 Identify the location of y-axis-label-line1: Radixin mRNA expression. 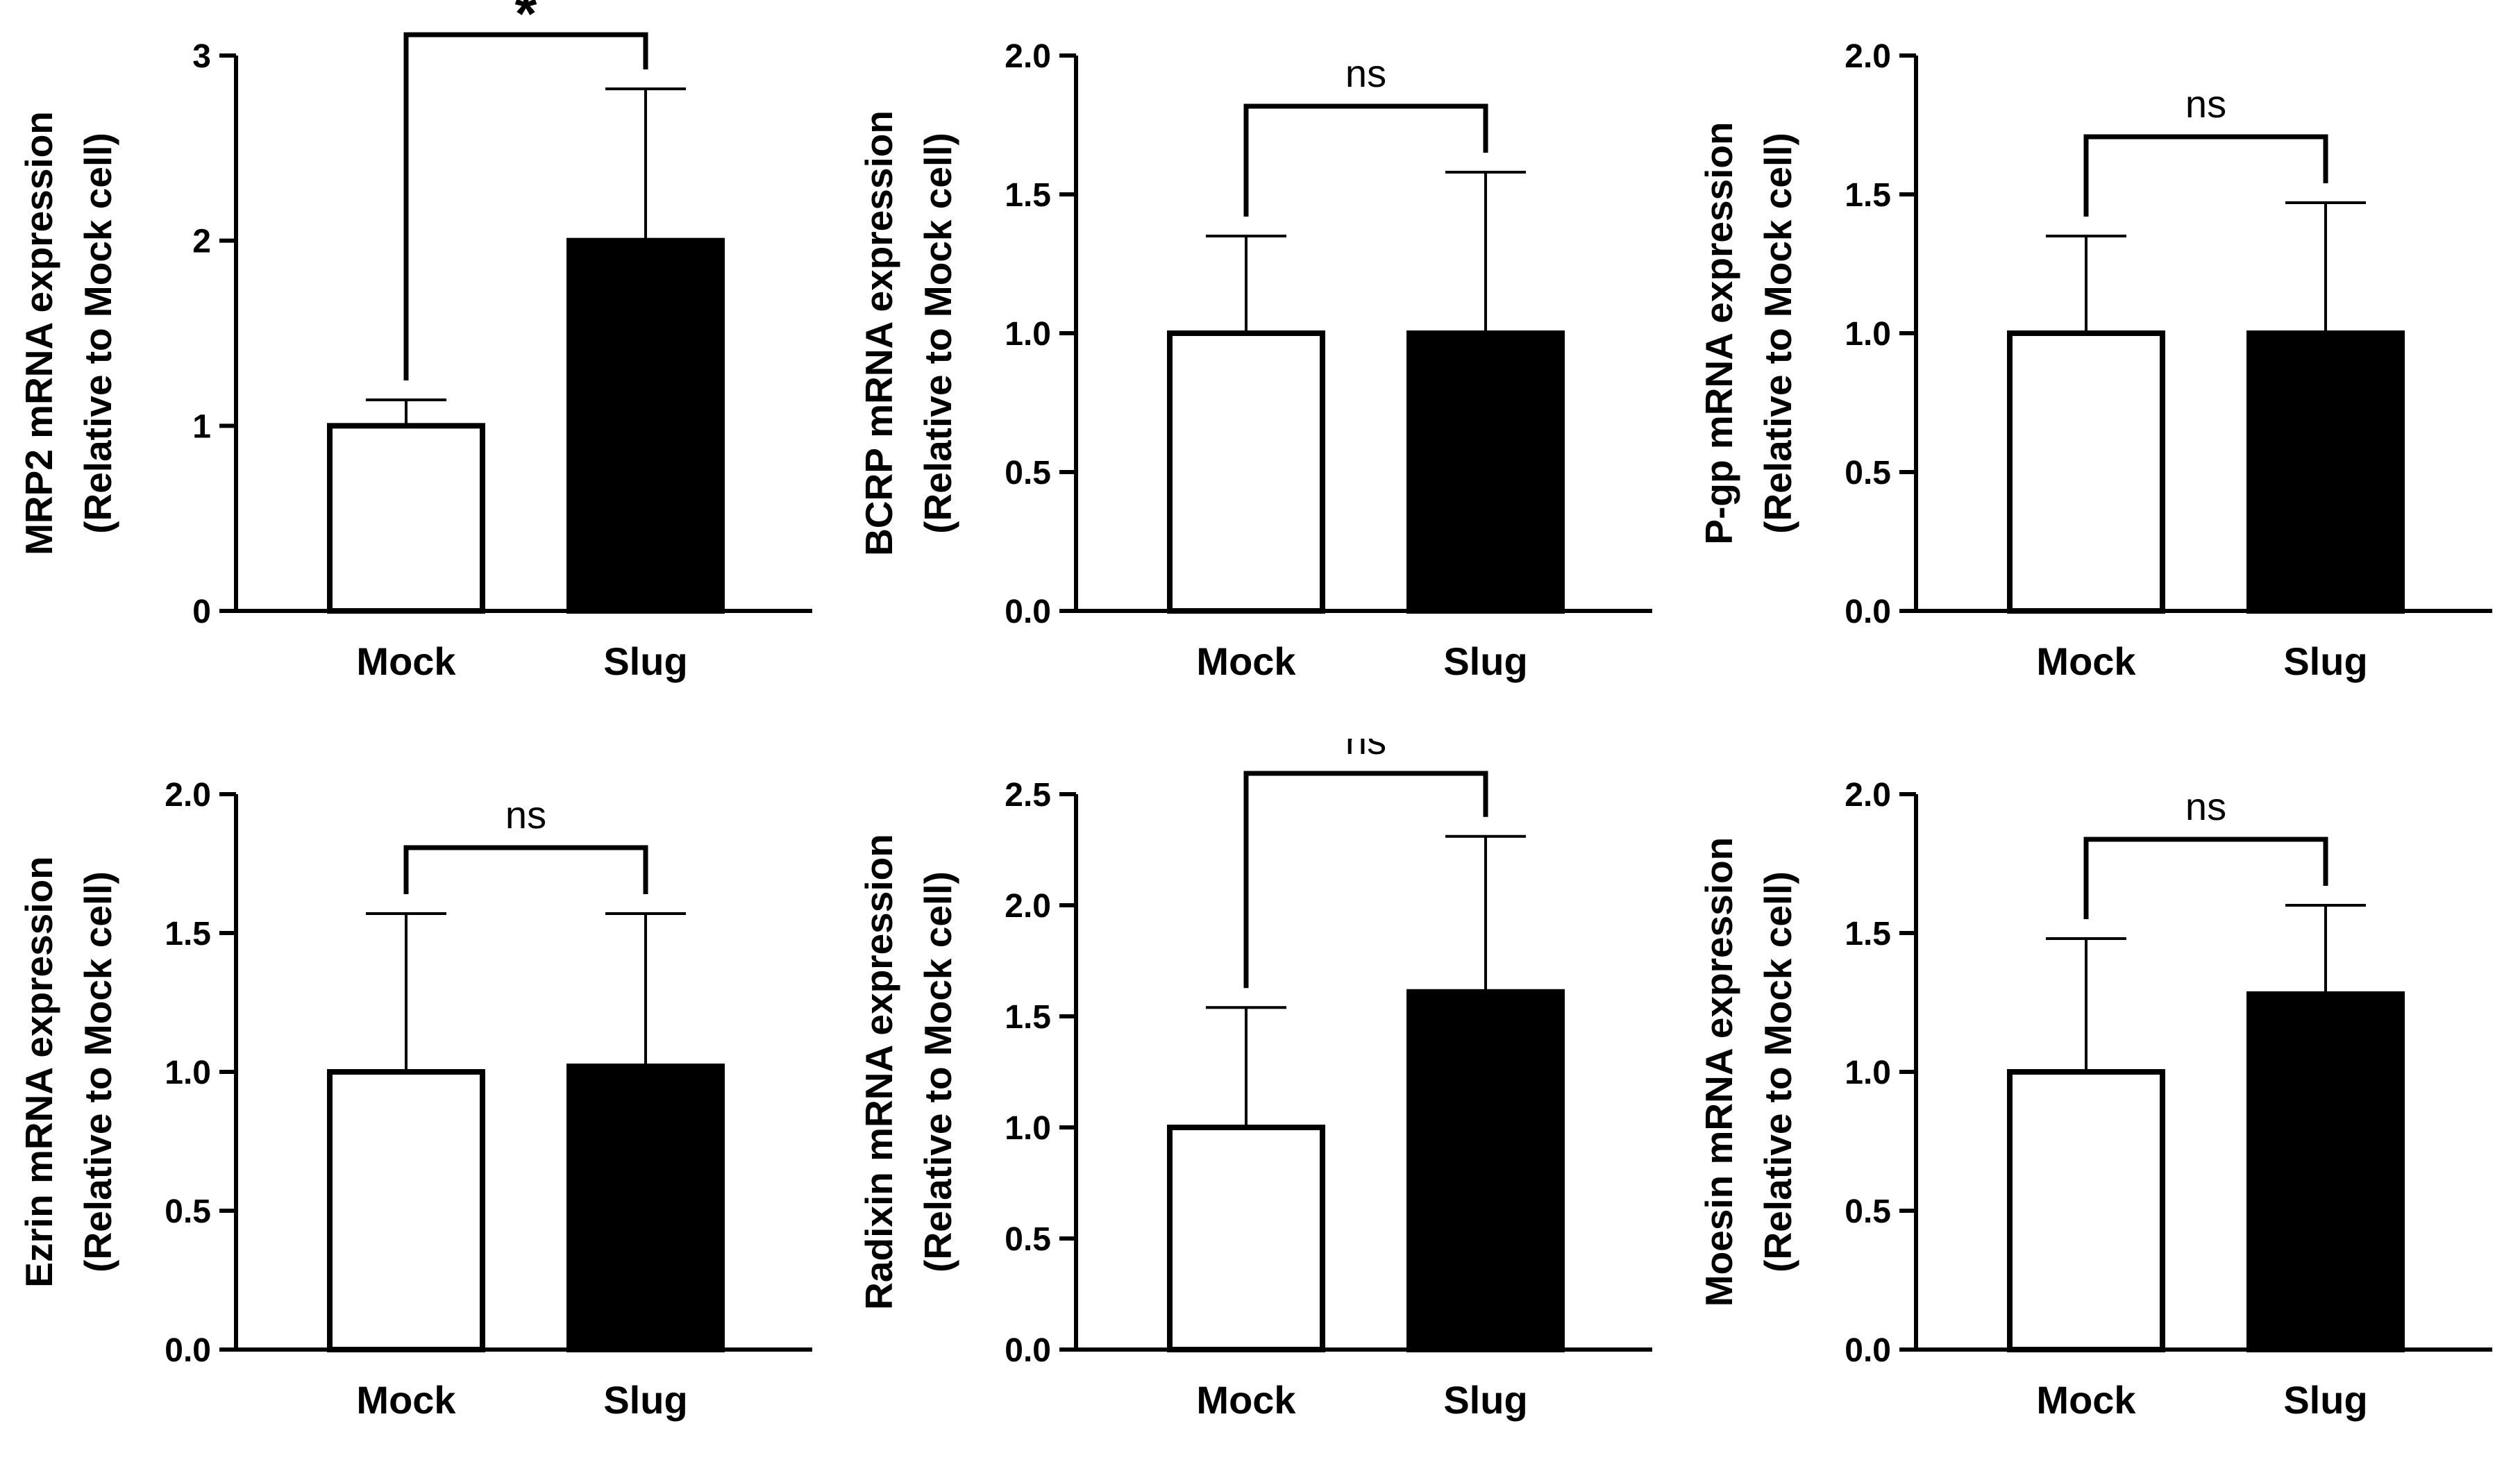
(878, 1072).